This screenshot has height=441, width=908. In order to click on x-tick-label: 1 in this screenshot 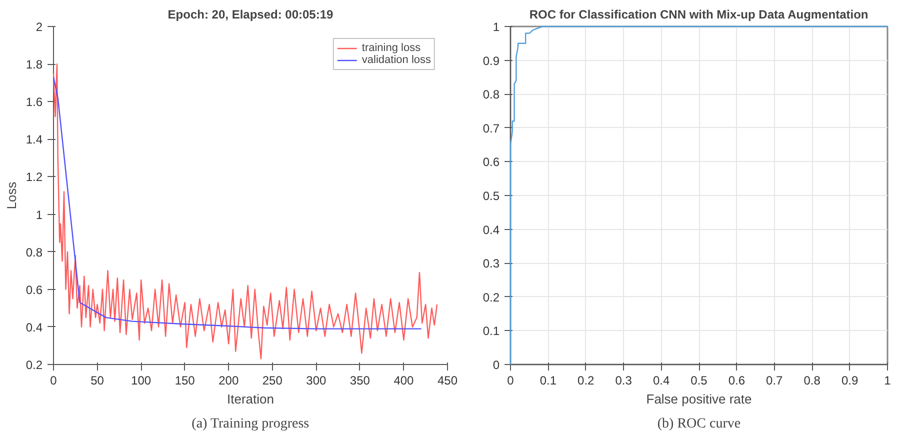, I will do `click(888, 381)`.